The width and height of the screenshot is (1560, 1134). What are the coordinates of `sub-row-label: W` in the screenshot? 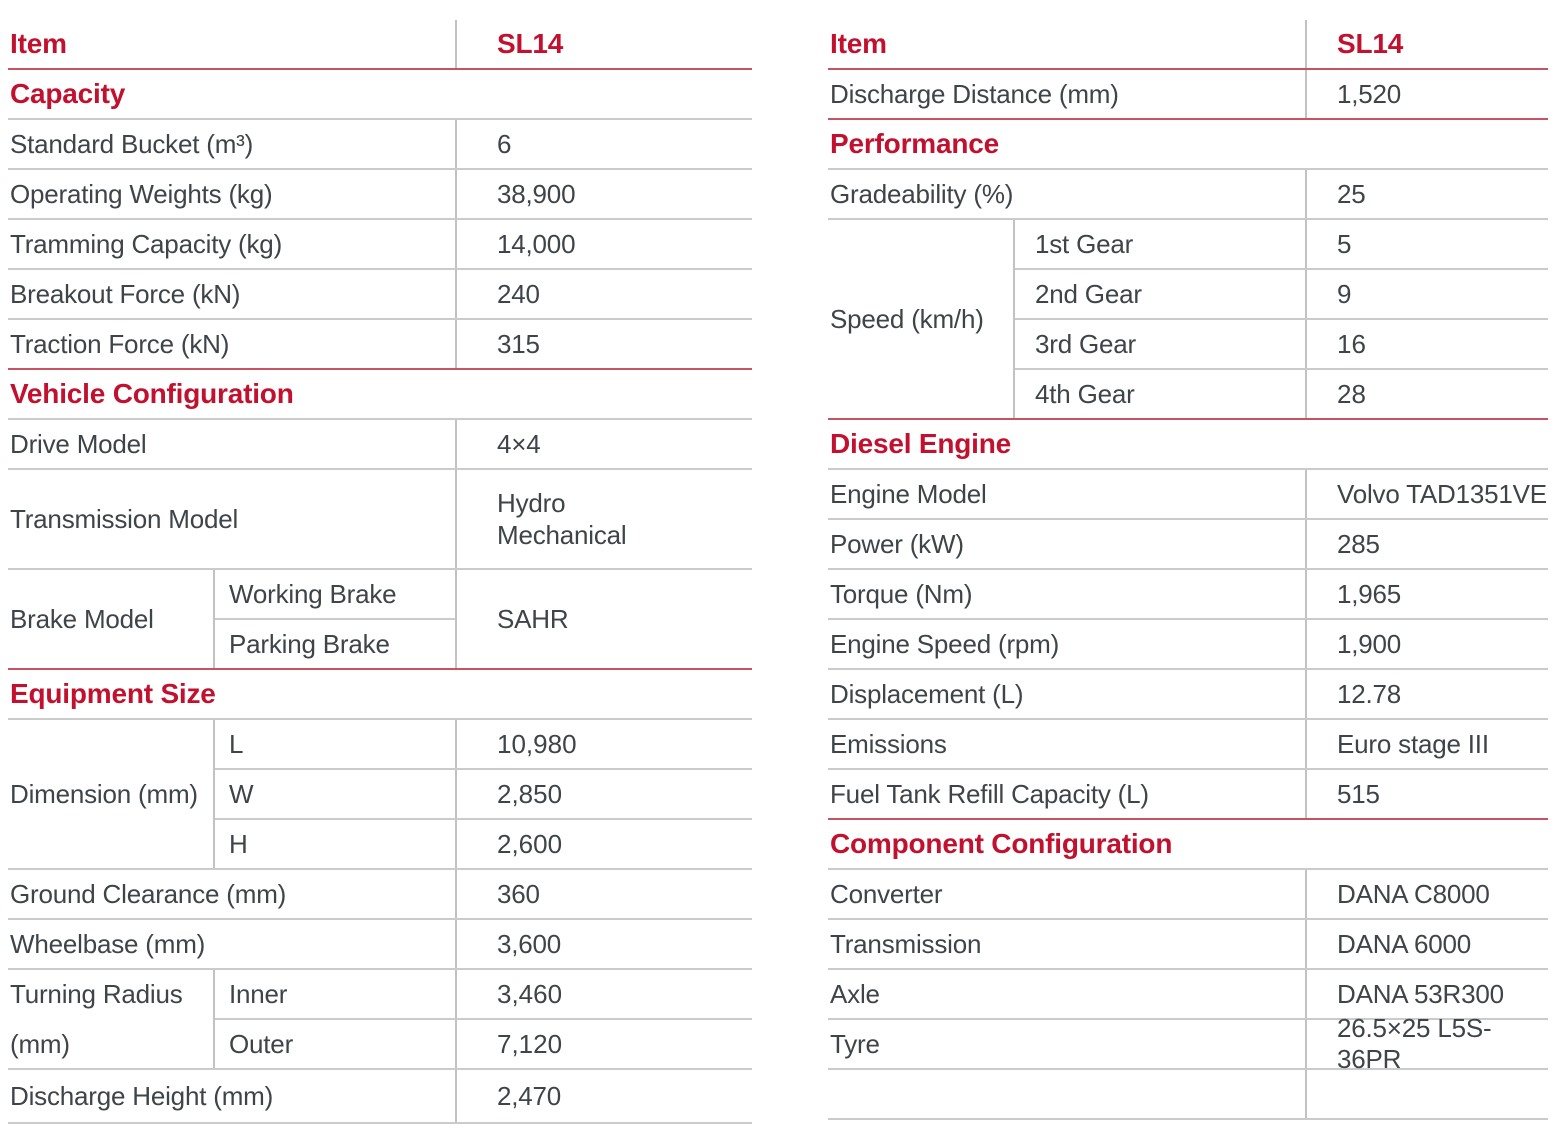 It's located at (241, 793).